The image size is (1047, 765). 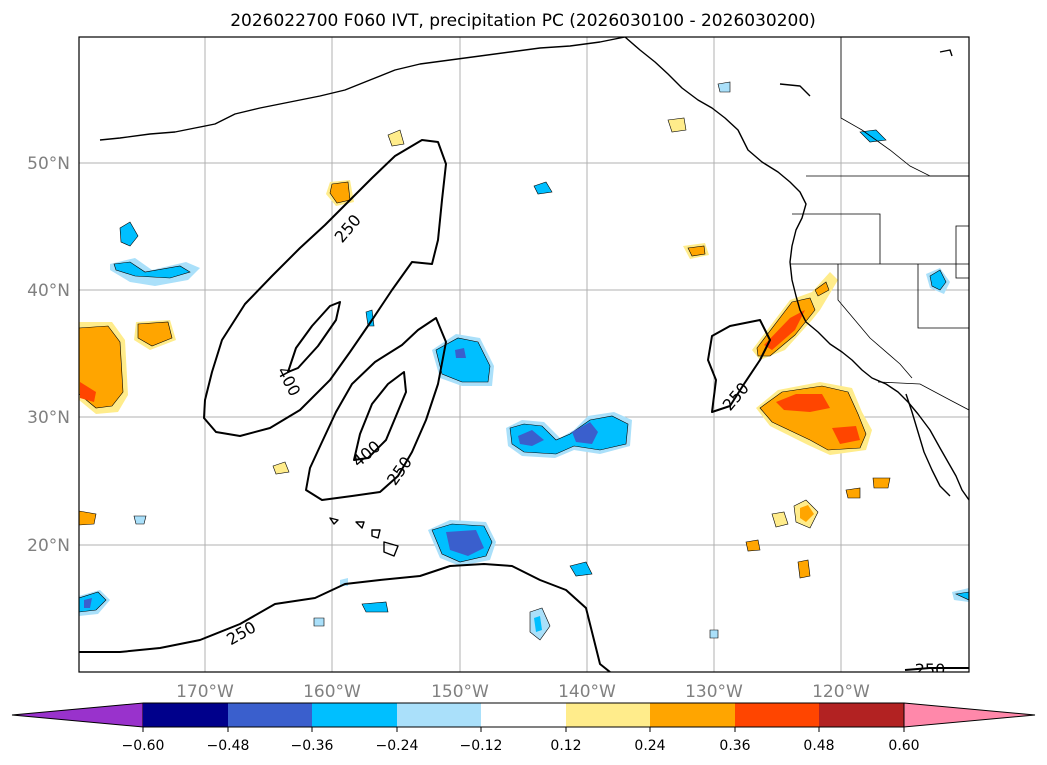 I want to click on colorbar-tick-label: 0.24, so click(x=649, y=746).